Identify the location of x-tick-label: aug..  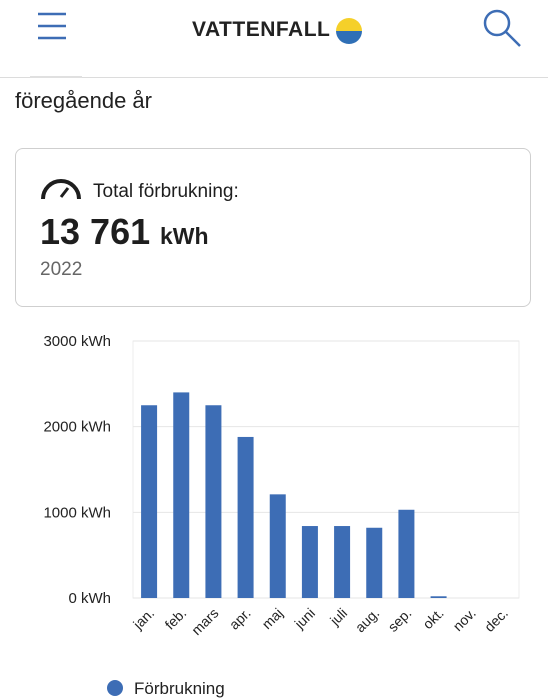
(367, 620).